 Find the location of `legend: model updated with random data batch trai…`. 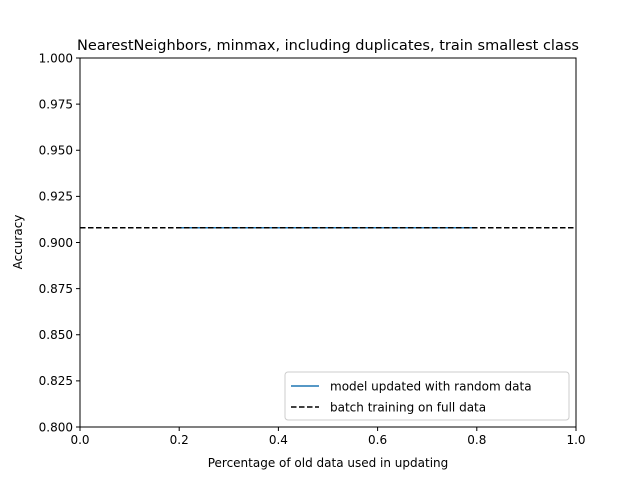

legend: model updated with random data batch trai… is located at coordinates (427, 396).